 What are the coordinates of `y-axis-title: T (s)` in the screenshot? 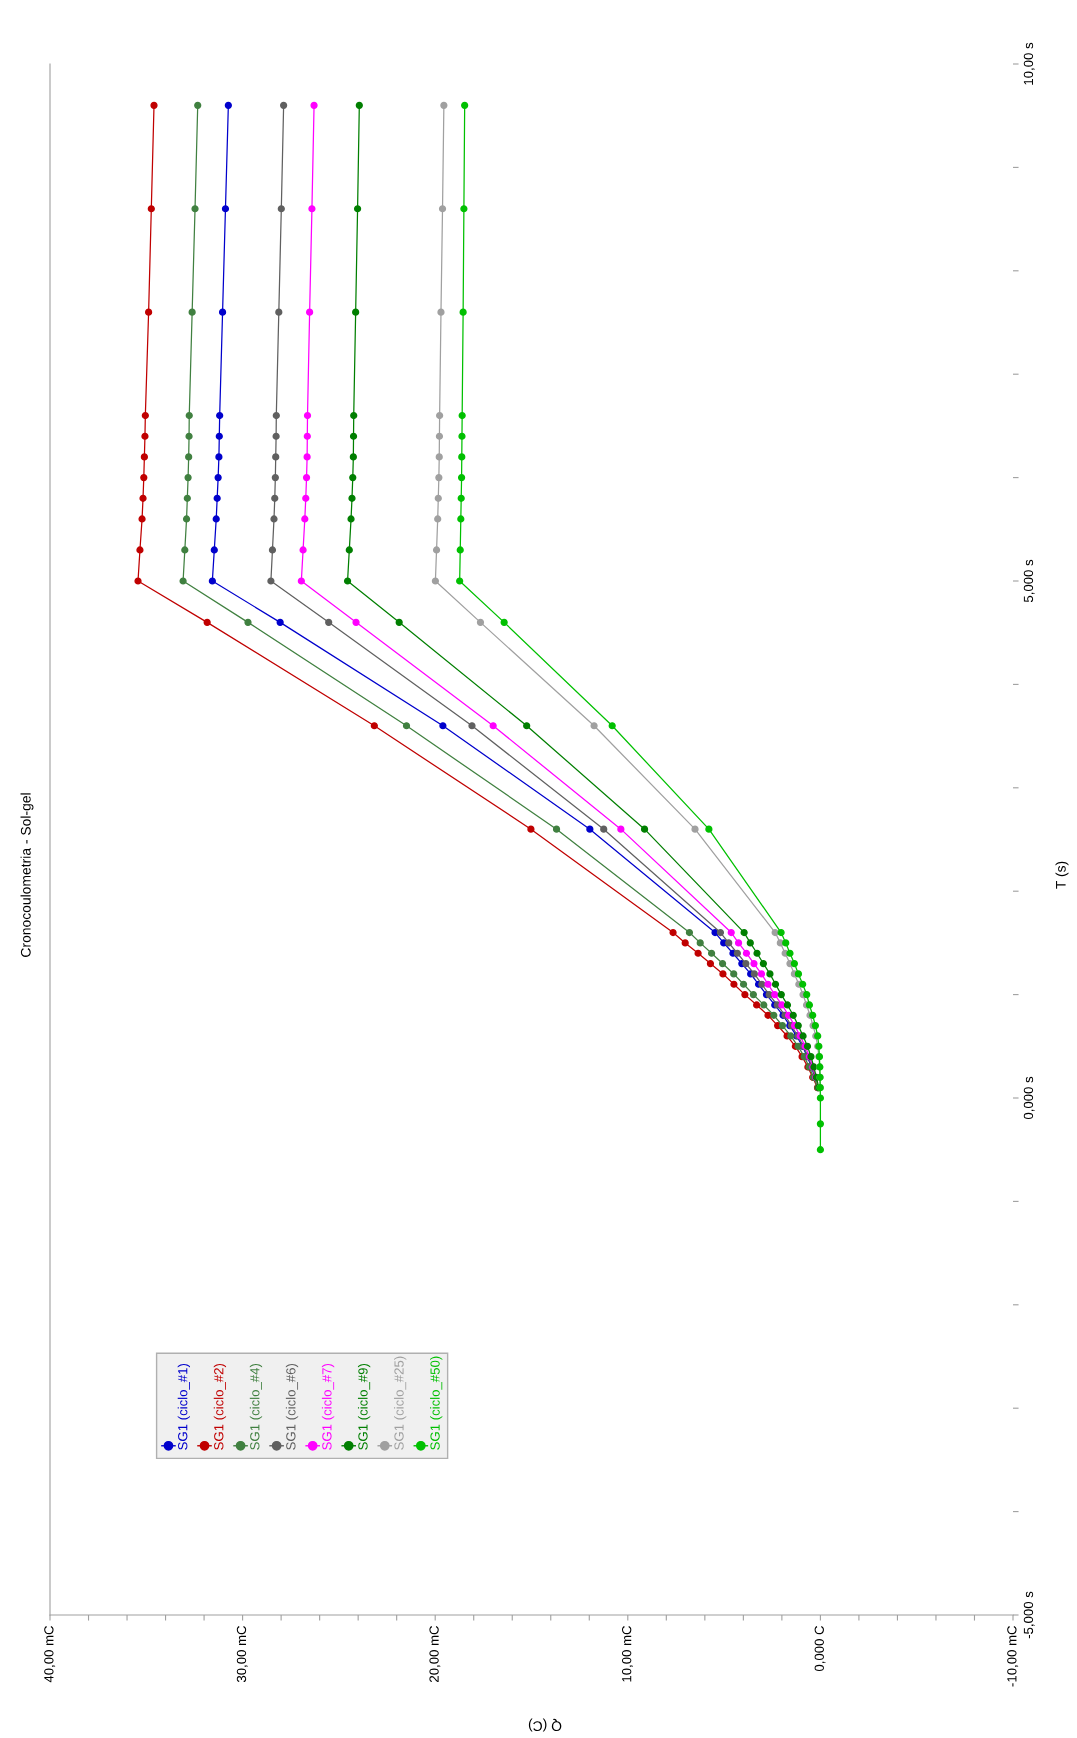 It's located at (1062, 875).